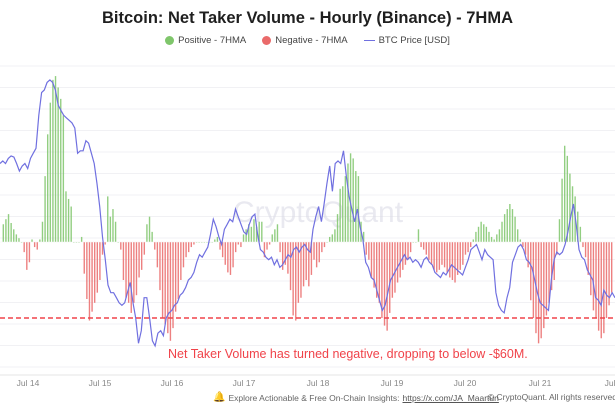 The width and height of the screenshot is (615, 410). Describe the element at coordinates (305, 40) in the screenshot. I see `legend-item-negative: Negative - 7HMA` at that location.